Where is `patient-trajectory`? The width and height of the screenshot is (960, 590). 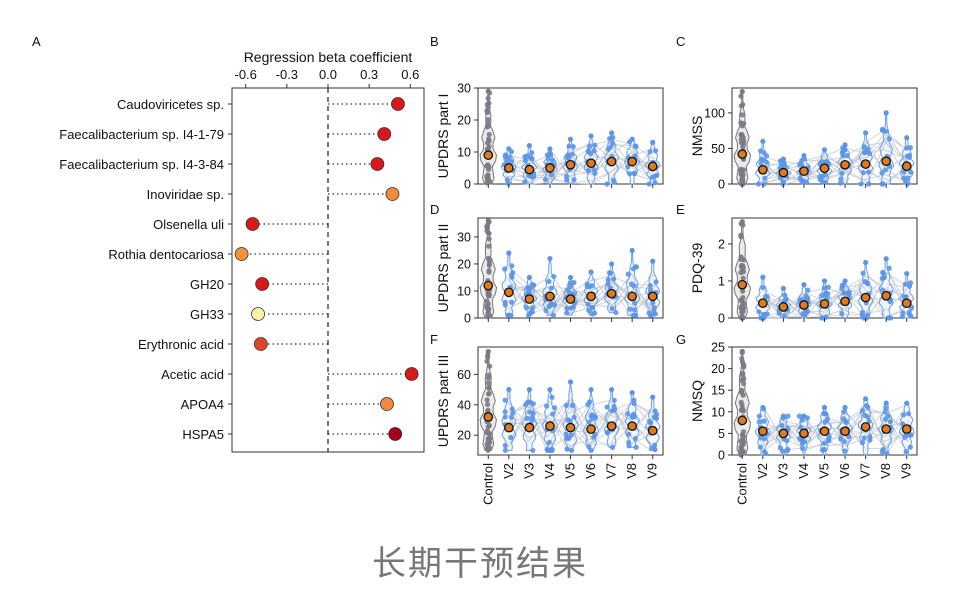 patient-trajectory is located at coordinates (581, 299).